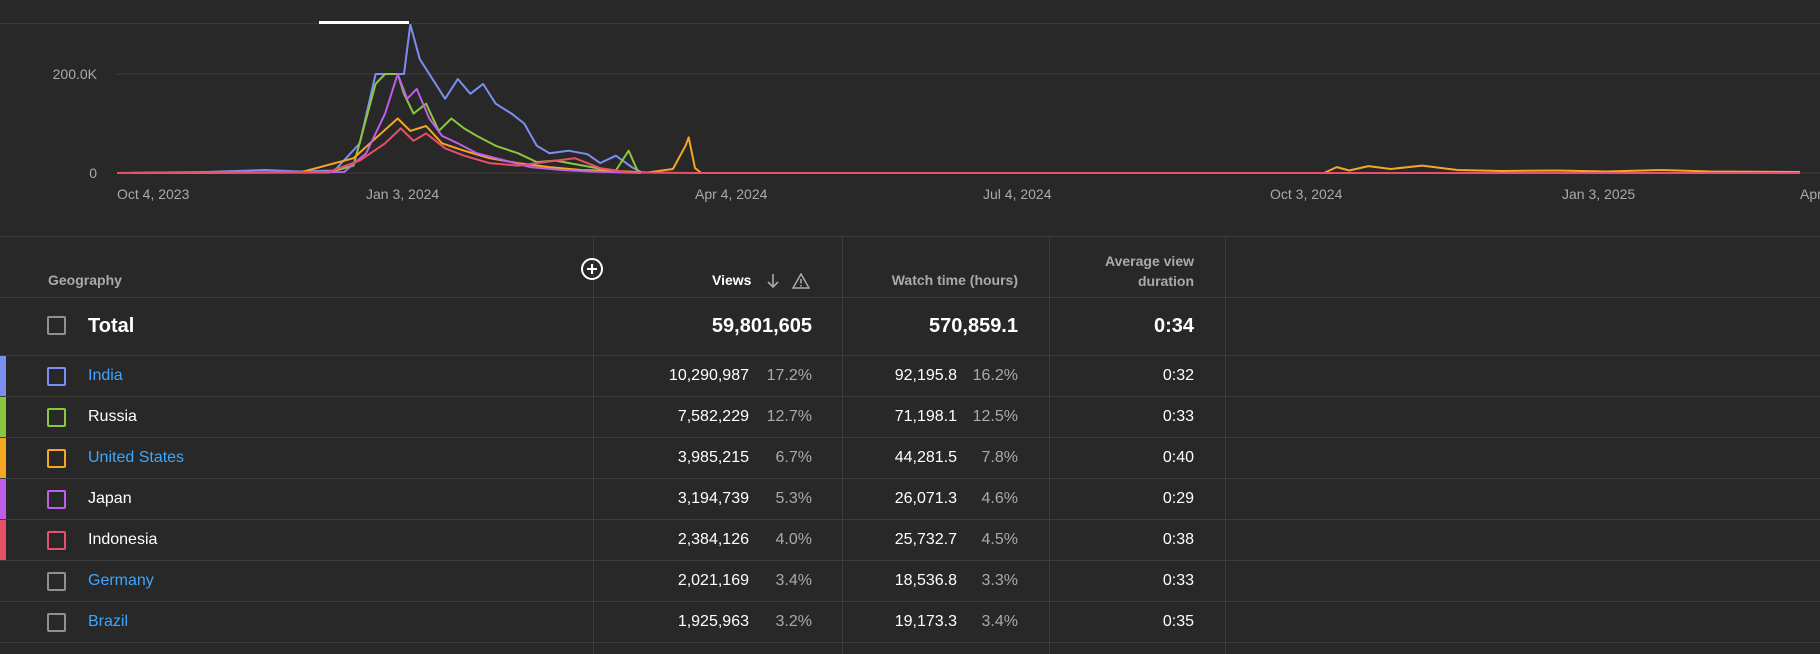 The width and height of the screenshot is (1820, 654). Describe the element at coordinates (364, 22) in the screenshot. I see `active-tab-underline` at that location.